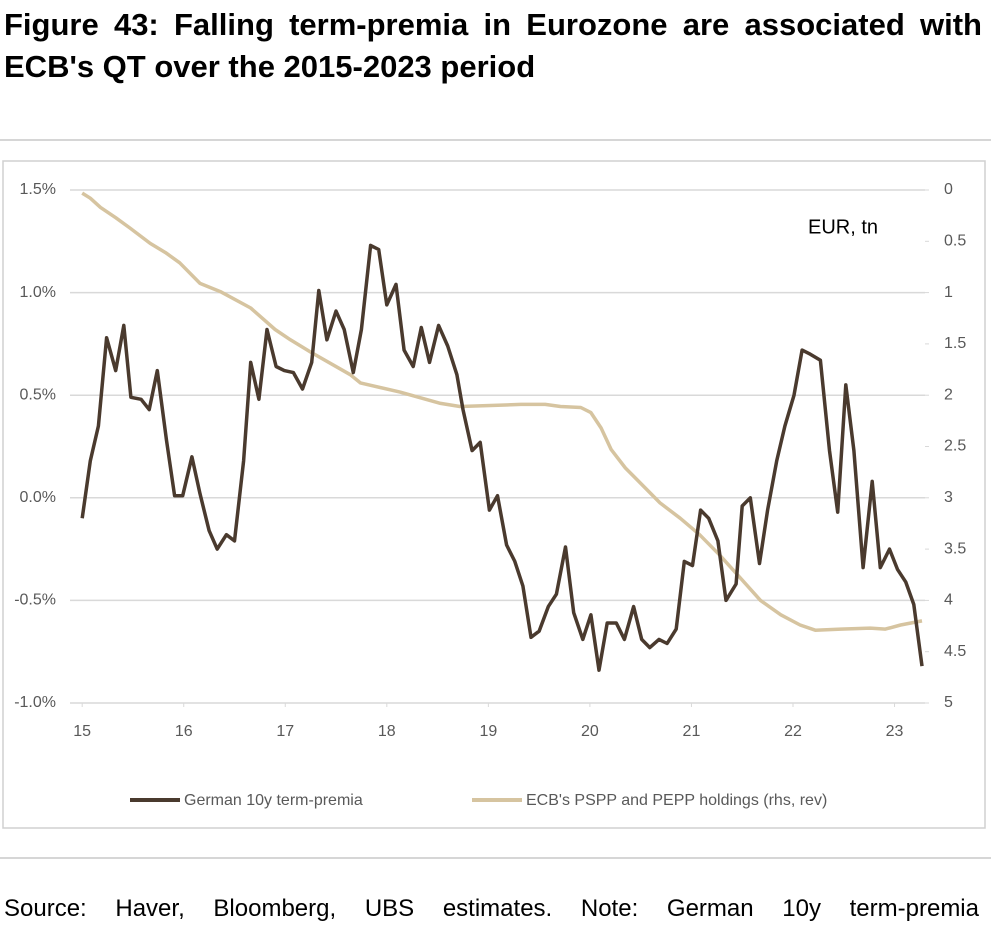  I want to click on x-tick-label: 16, so click(184, 731).